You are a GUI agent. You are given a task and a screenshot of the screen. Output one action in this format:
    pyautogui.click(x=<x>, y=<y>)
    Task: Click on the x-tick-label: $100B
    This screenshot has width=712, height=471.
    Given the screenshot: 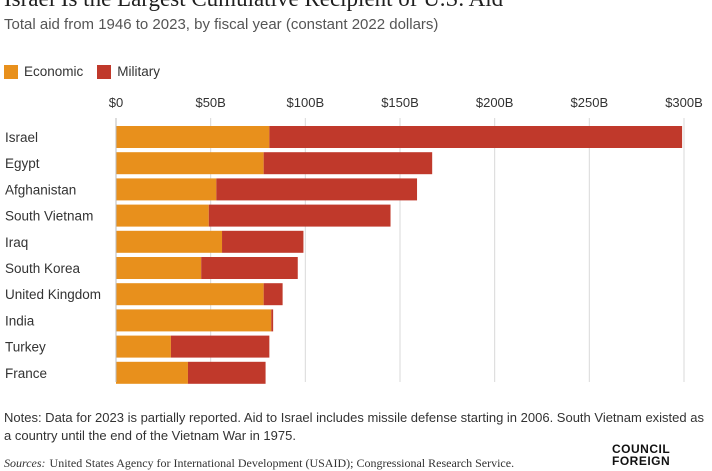 What is the action you would take?
    pyautogui.click(x=306, y=102)
    